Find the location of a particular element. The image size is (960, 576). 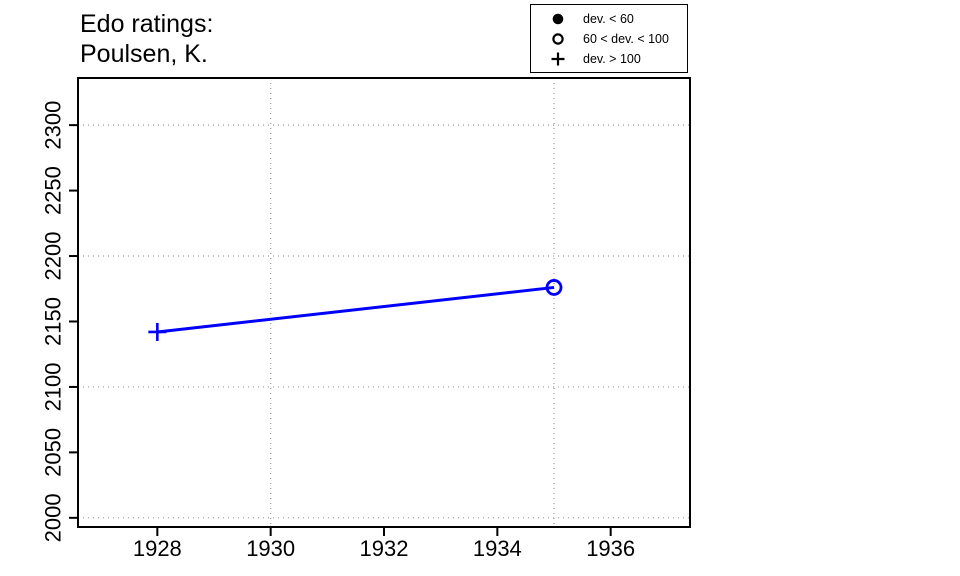

plus-icon is located at coordinates (558, 58).